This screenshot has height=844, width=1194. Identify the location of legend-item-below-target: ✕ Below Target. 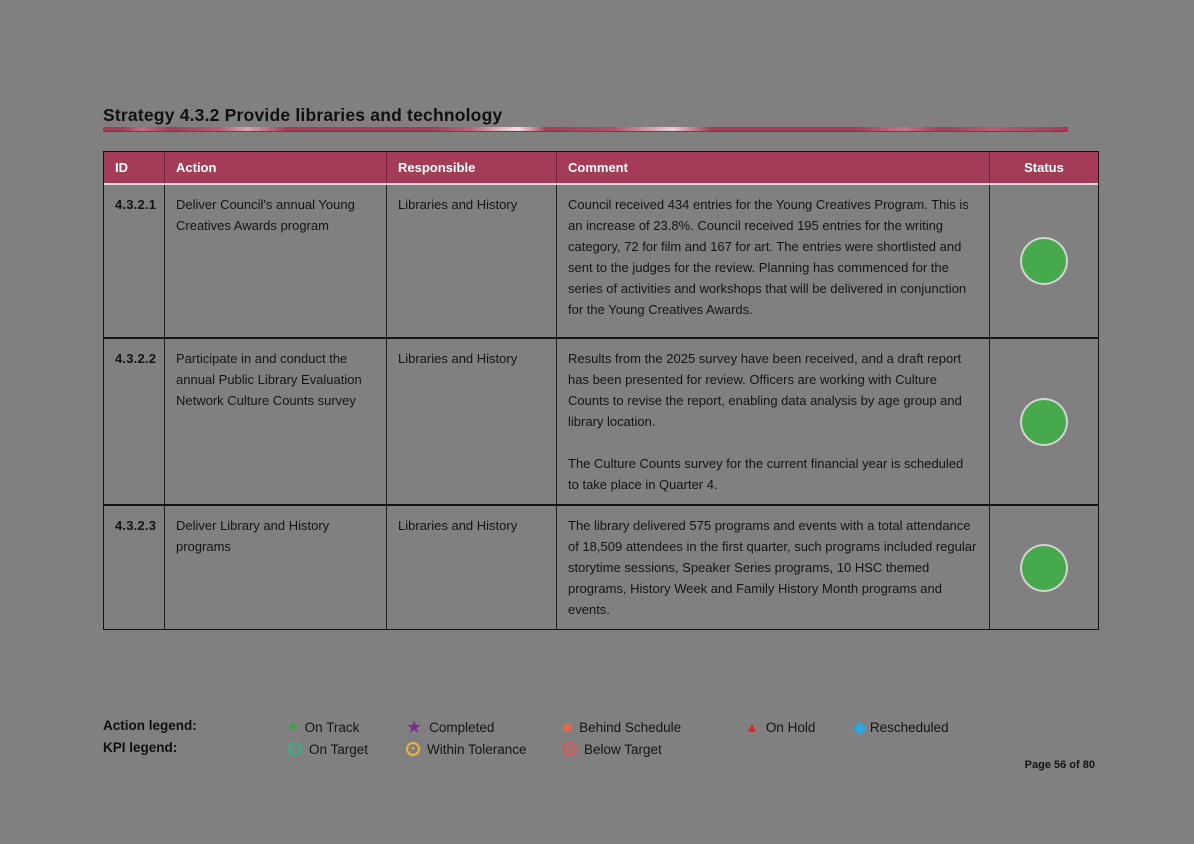
(612, 749).